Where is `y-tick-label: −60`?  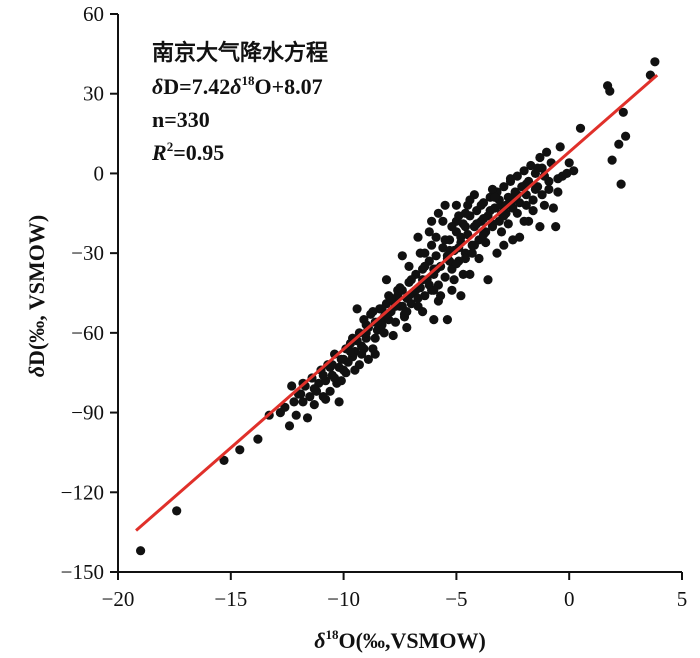 y-tick-label: −60 is located at coordinates (87, 333).